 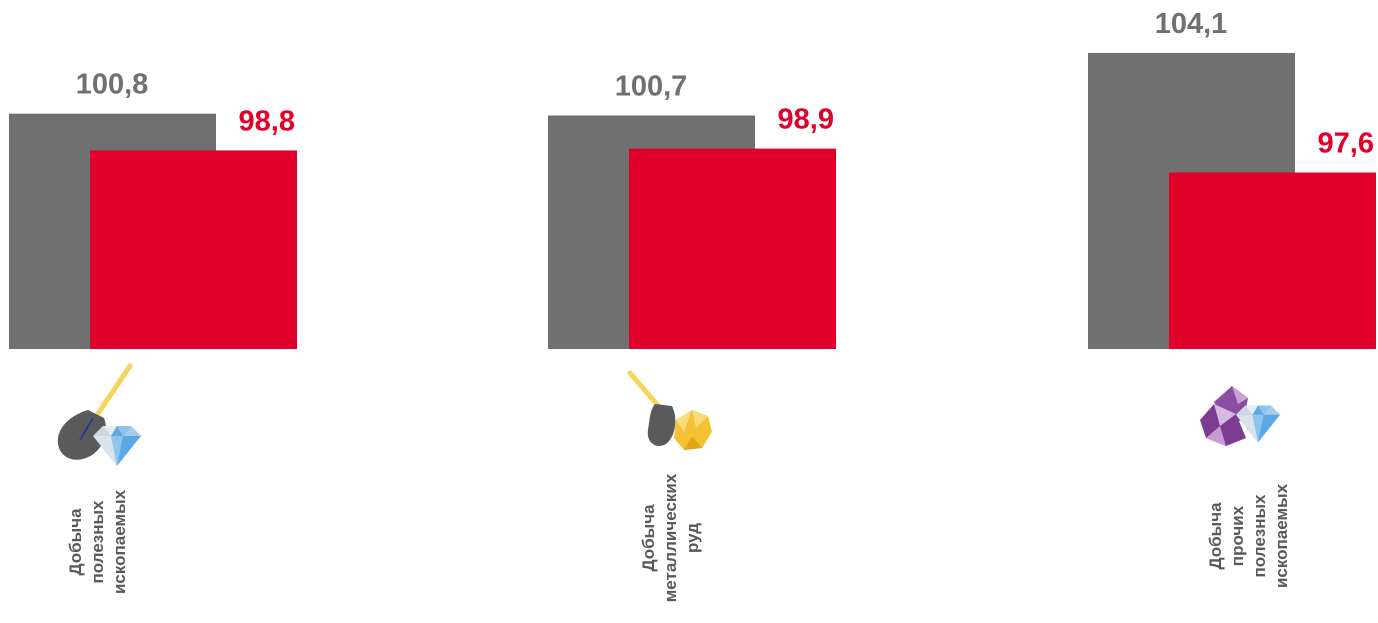 What do you see at coordinates (670, 537) in the screenshot?
I see `category-label-line: металлических` at bounding box center [670, 537].